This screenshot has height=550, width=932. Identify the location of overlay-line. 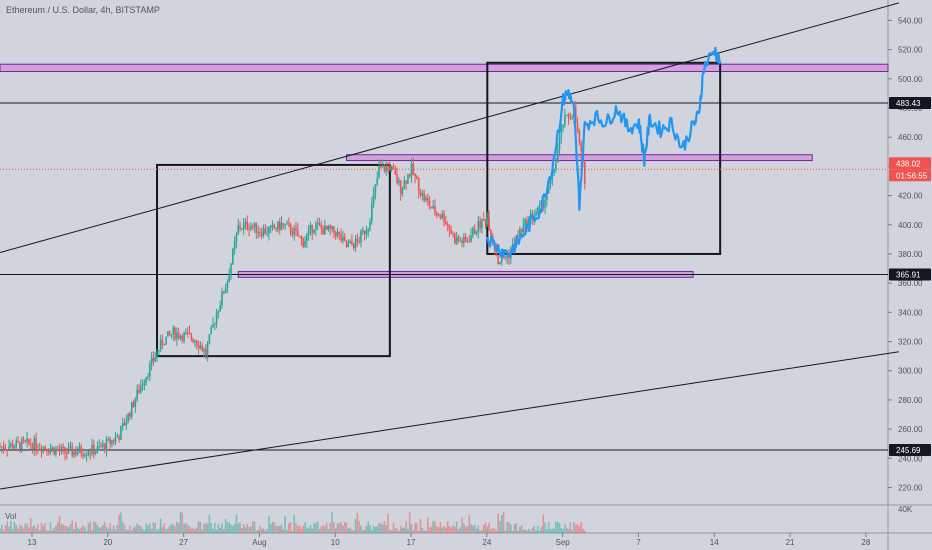
(604, 152).